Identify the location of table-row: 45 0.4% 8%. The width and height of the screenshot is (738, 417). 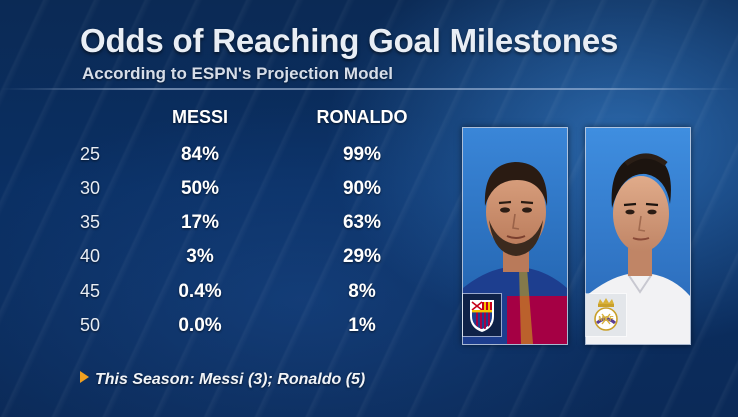
(230, 298).